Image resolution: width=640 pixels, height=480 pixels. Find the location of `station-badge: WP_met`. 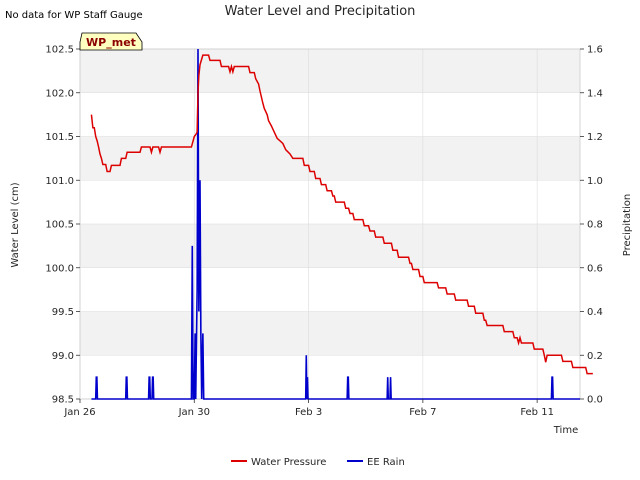

station-badge: WP_met is located at coordinates (111, 41).